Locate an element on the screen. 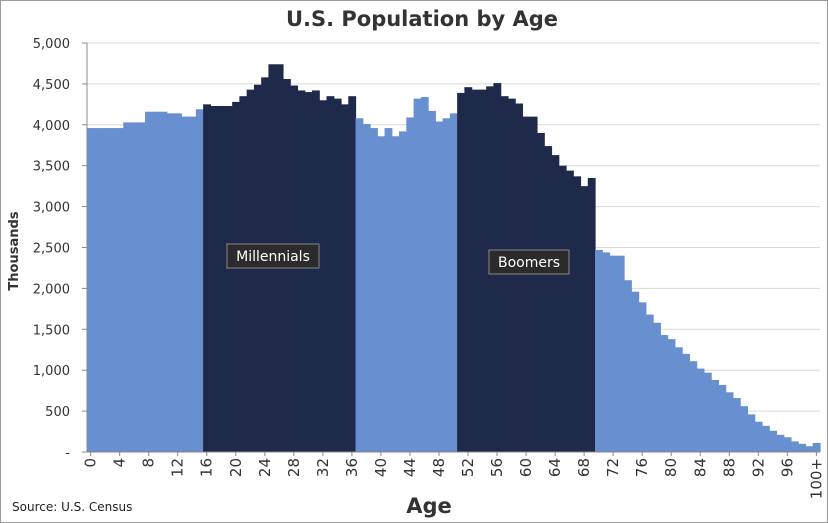  x-tick-label: 16 is located at coordinates (207, 467).